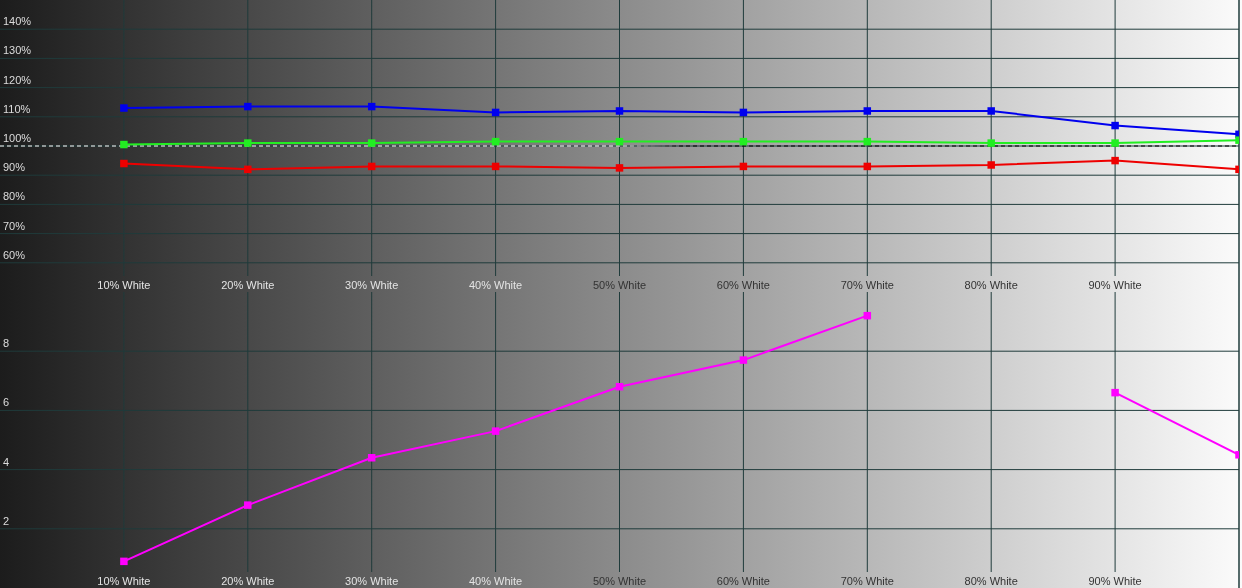 The image size is (1242, 588). Describe the element at coordinates (14, 254) in the screenshot. I see `y-tick-label: 60%` at that location.